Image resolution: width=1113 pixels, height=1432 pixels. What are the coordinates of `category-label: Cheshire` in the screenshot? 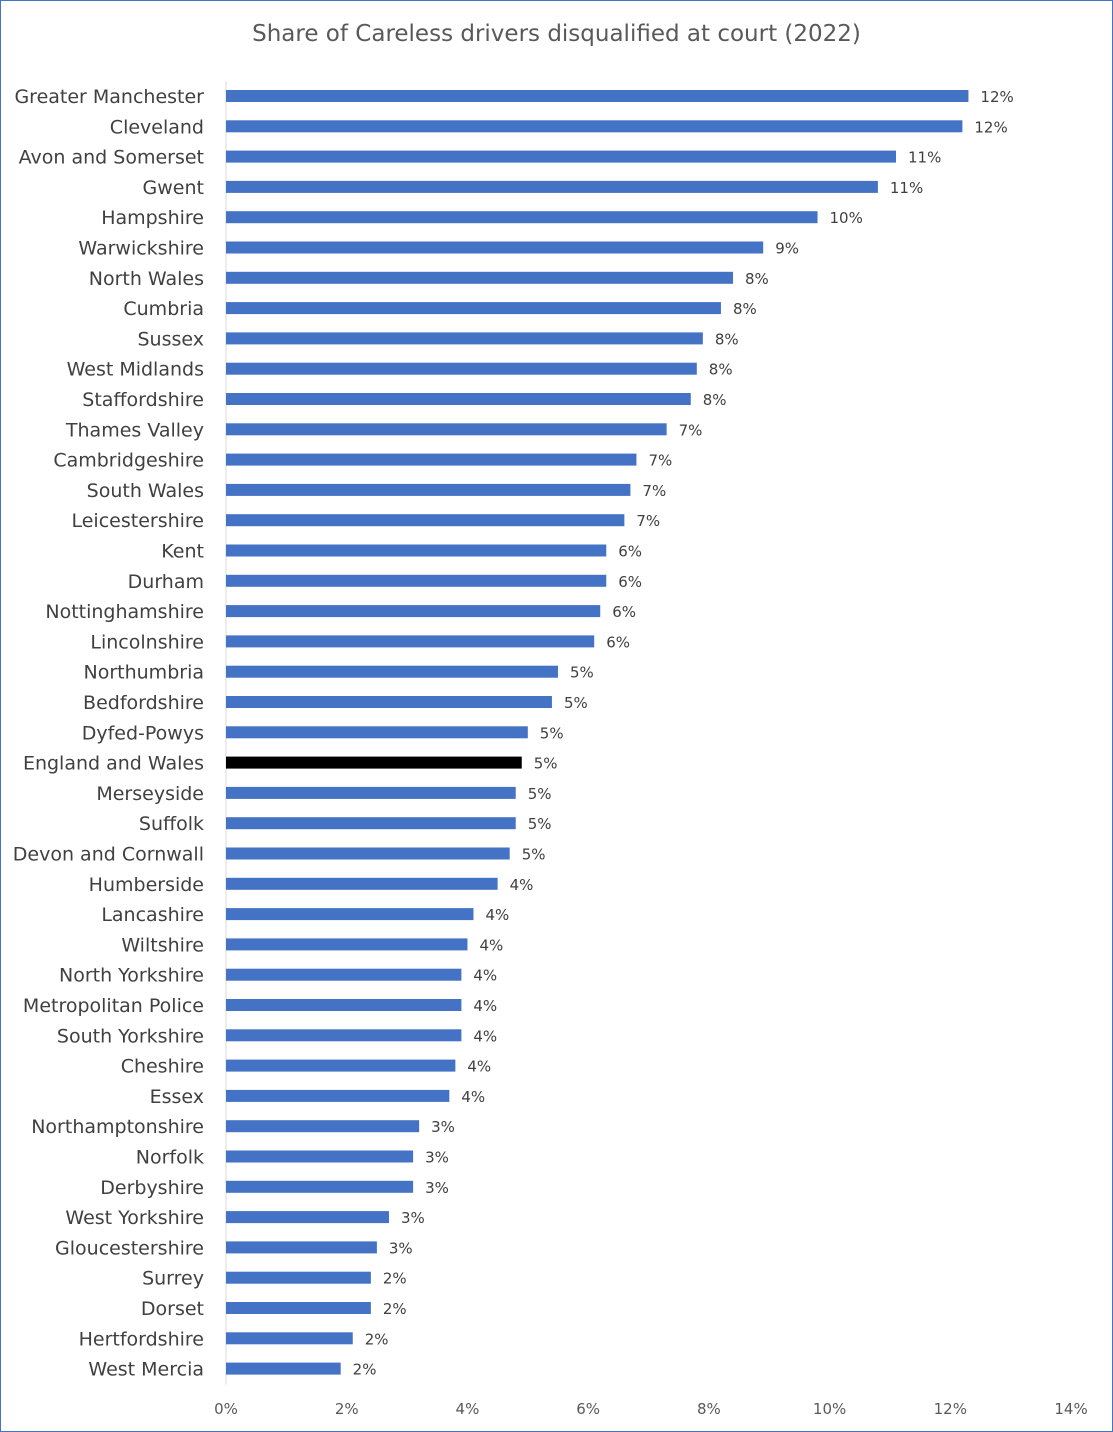 It's located at (162, 1067).